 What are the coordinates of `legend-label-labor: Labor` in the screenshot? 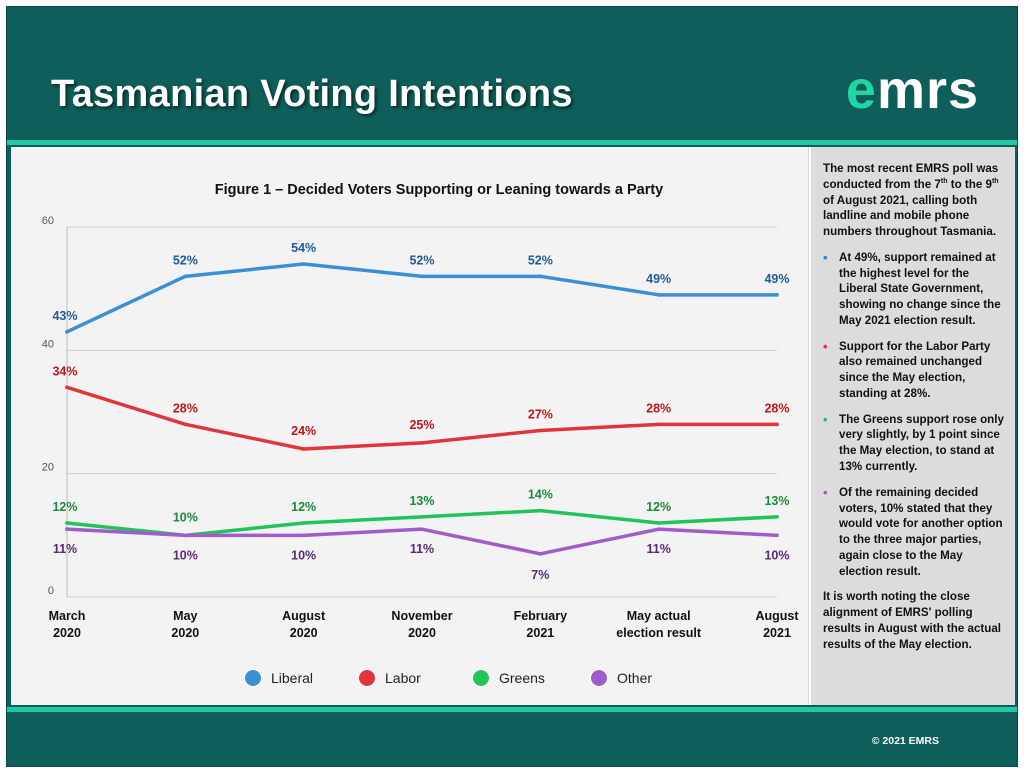 It's located at (403, 678).